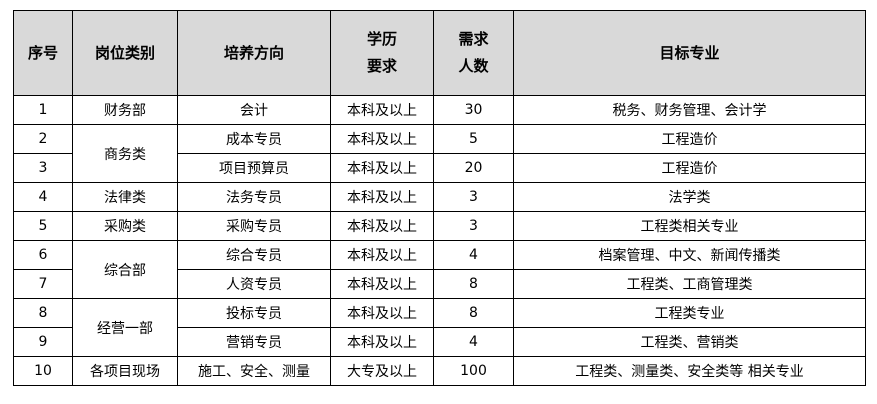  What do you see at coordinates (254, 168) in the screenshot?
I see `cell-direction: 项目预算员` at bounding box center [254, 168].